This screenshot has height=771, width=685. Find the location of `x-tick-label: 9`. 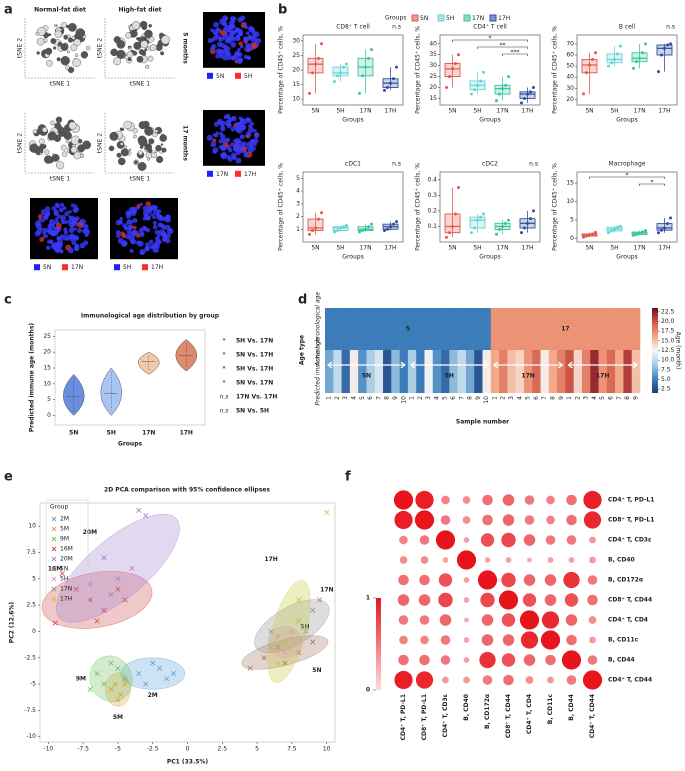

x-tick-label: 9 is located at coordinates (478, 398).